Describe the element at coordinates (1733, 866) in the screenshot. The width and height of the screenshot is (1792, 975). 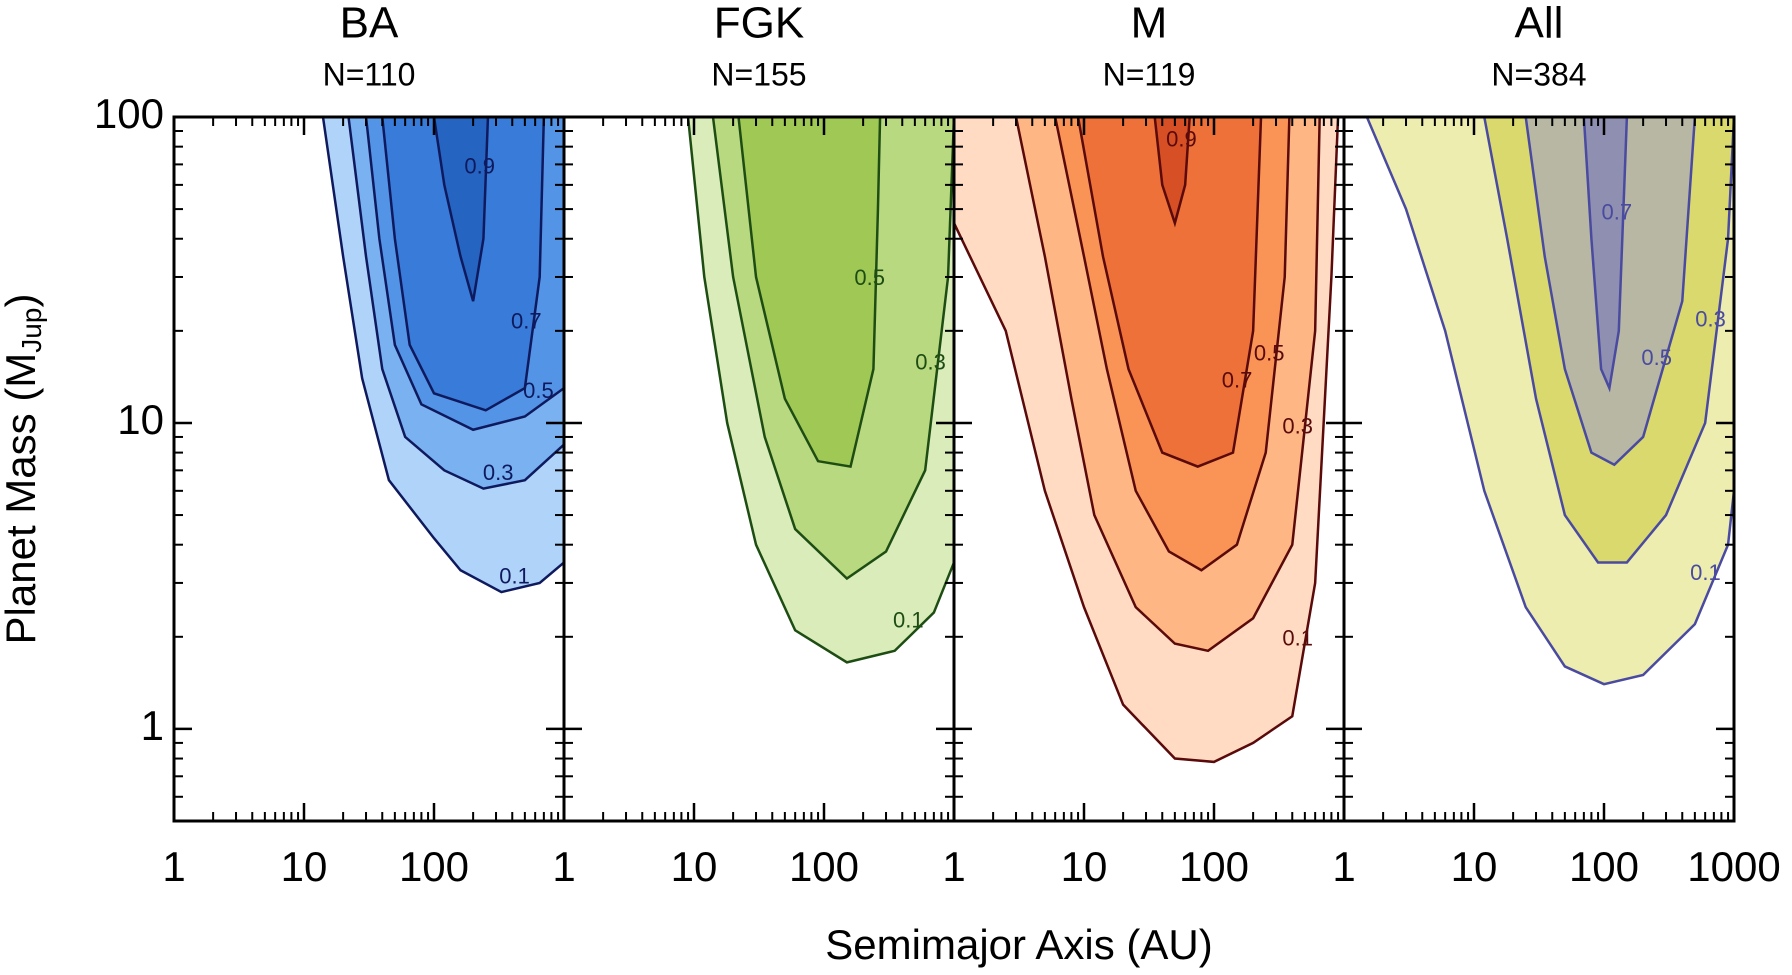
I see `x-tick-label: 1000` at that location.